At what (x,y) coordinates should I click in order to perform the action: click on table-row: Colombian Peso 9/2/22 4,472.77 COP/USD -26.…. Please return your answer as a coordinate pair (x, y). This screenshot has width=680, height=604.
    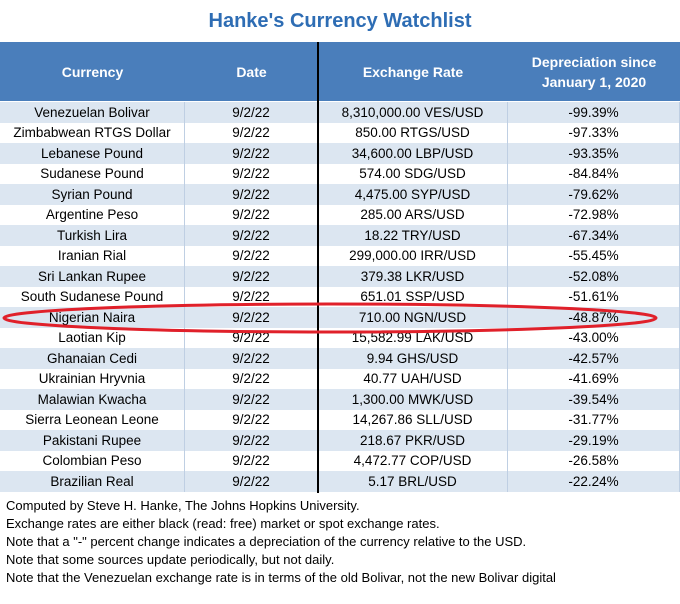
    Looking at the image, I should click on (340, 460).